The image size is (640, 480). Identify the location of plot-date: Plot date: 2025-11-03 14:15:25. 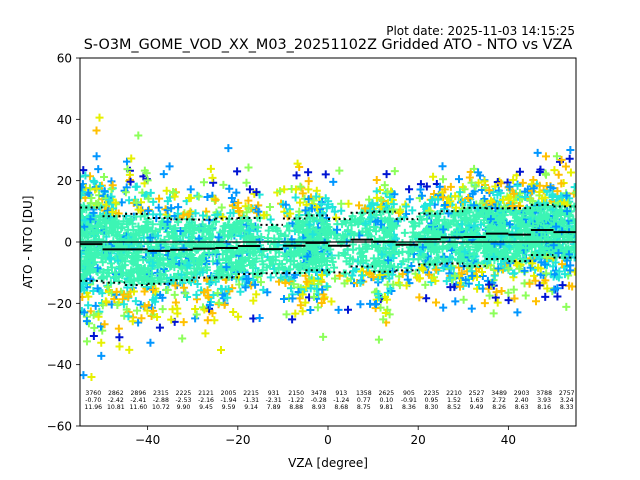
(480, 31).